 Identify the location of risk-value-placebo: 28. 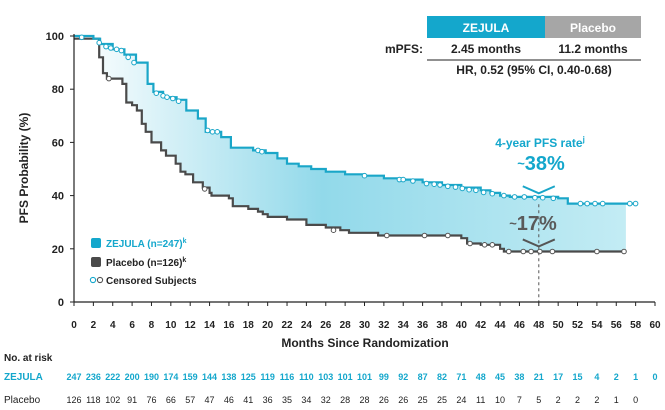
(364, 400).